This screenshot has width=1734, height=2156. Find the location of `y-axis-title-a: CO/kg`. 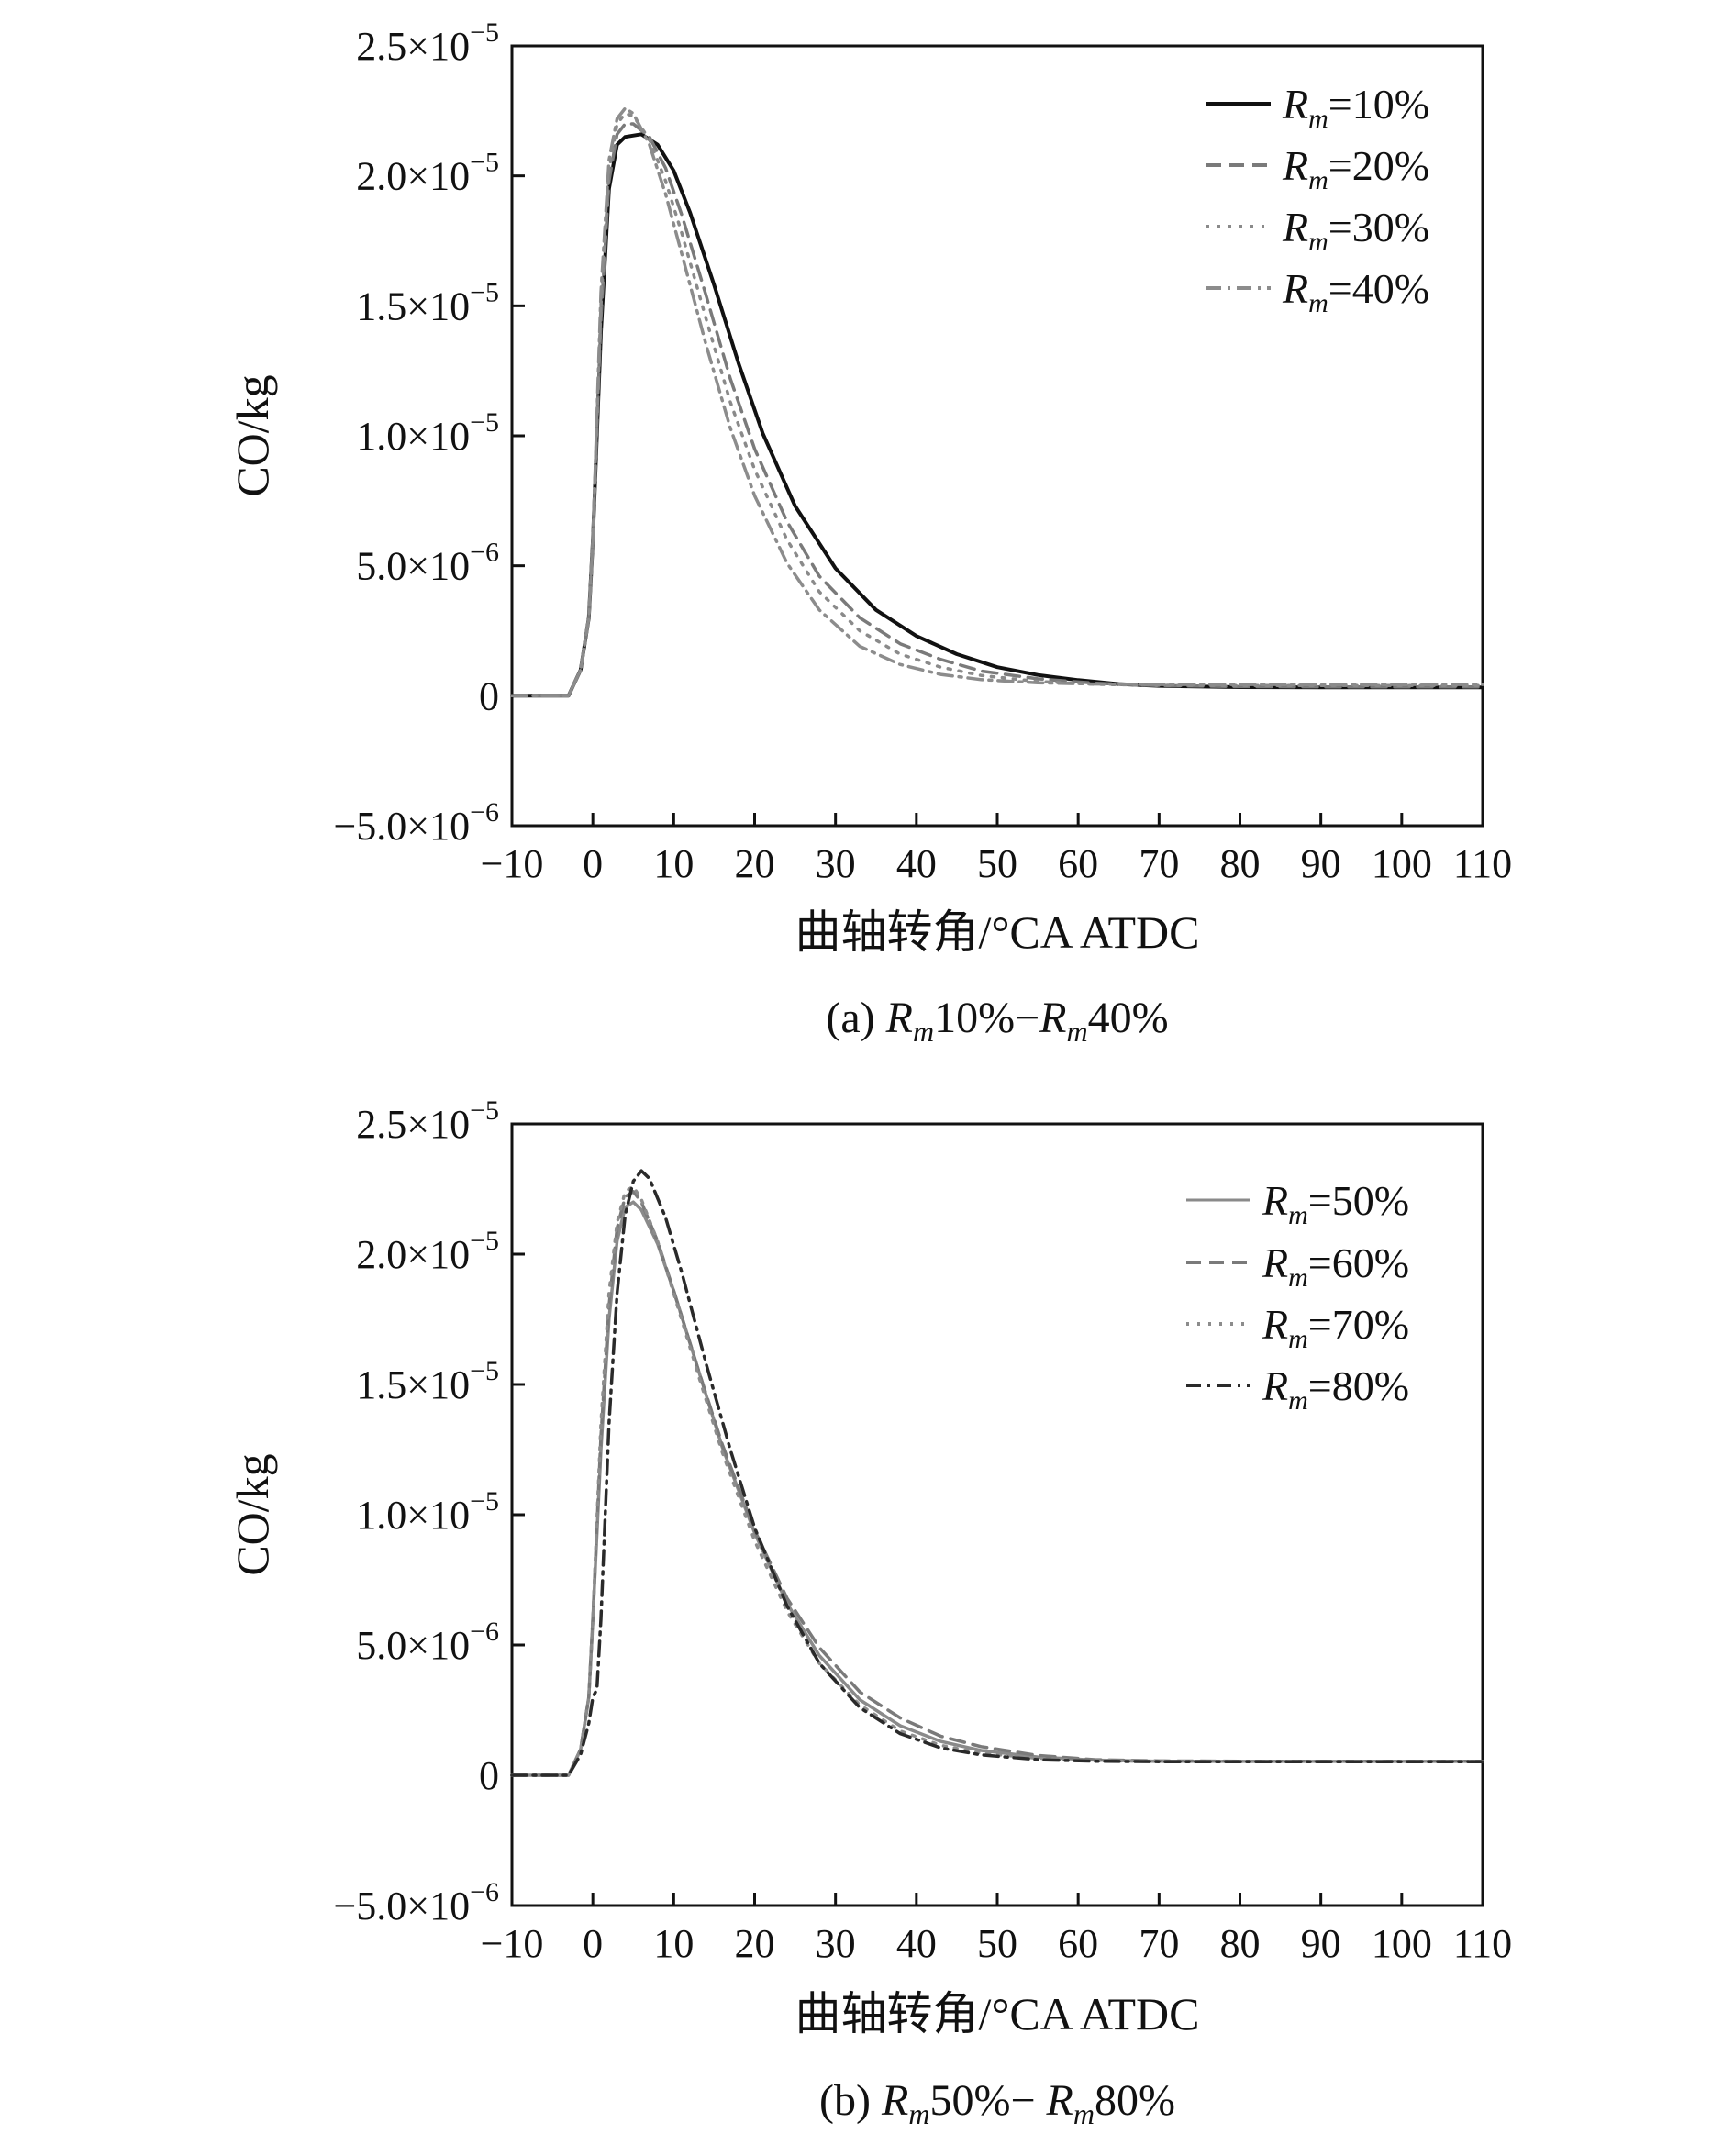

y-axis-title-a: CO/kg is located at coordinates (252, 435).